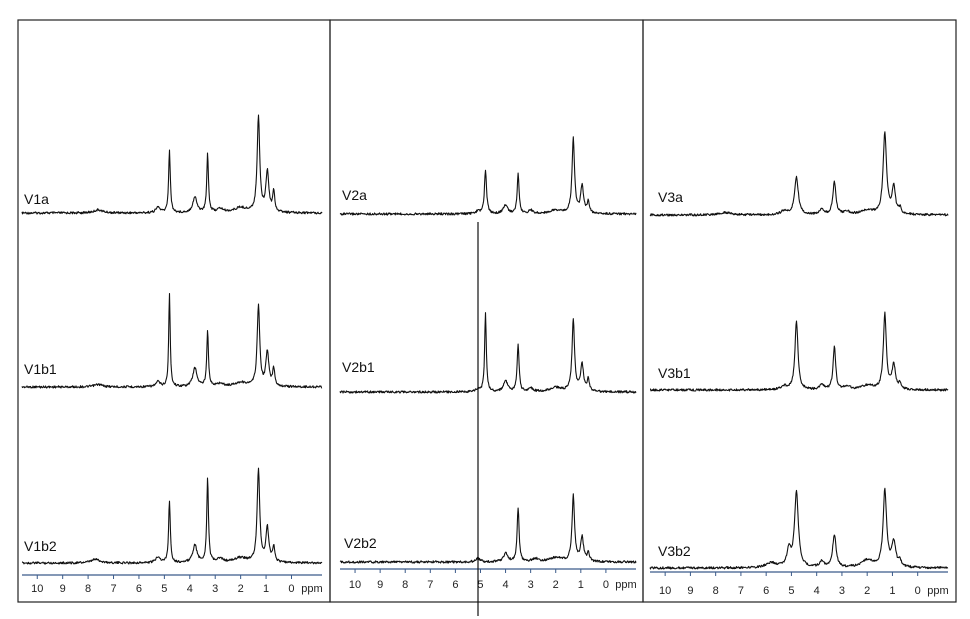 Image resolution: width=970 pixels, height=619 pixels. What do you see at coordinates (172, 164) in the screenshot?
I see `spectrum-trace-v1a` at bounding box center [172, 164].